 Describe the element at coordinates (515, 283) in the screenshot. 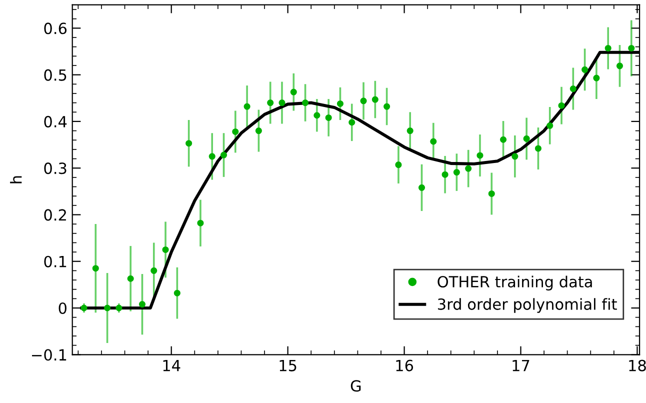

I see `legend-label: OTHER training data` at that location.